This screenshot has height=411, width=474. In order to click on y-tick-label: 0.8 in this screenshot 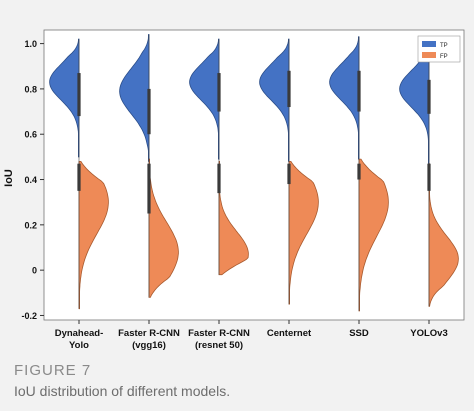, I will do `click(30, 89)`.